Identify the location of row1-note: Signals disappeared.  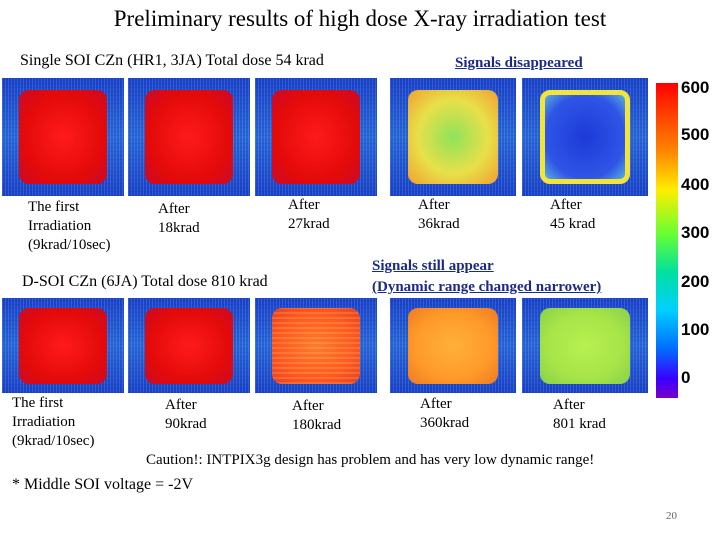
(519, 63).